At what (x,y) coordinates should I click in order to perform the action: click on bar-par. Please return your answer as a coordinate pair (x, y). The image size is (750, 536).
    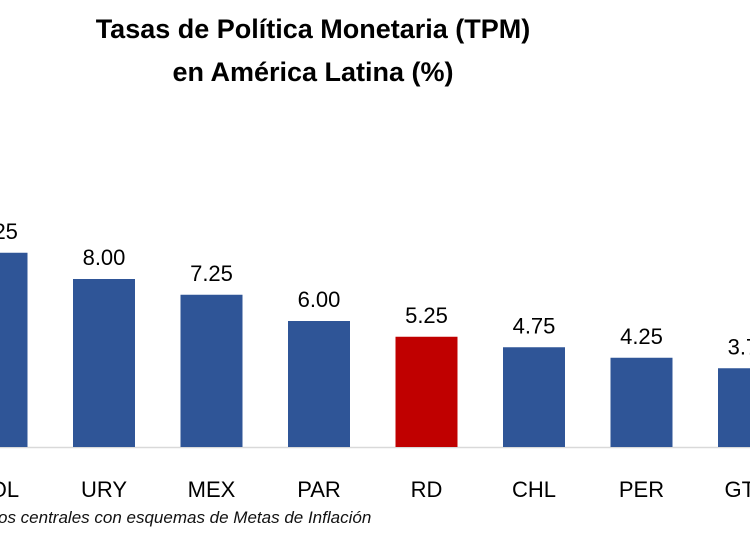
    Looking at the image, I should click on (319, 384).